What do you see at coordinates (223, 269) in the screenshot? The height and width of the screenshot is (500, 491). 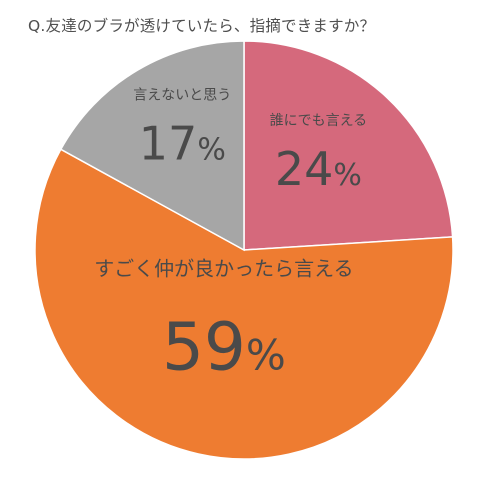 I see `slice-category-label: すごく仲が良かったら言える` at bounding box center [223, 269].